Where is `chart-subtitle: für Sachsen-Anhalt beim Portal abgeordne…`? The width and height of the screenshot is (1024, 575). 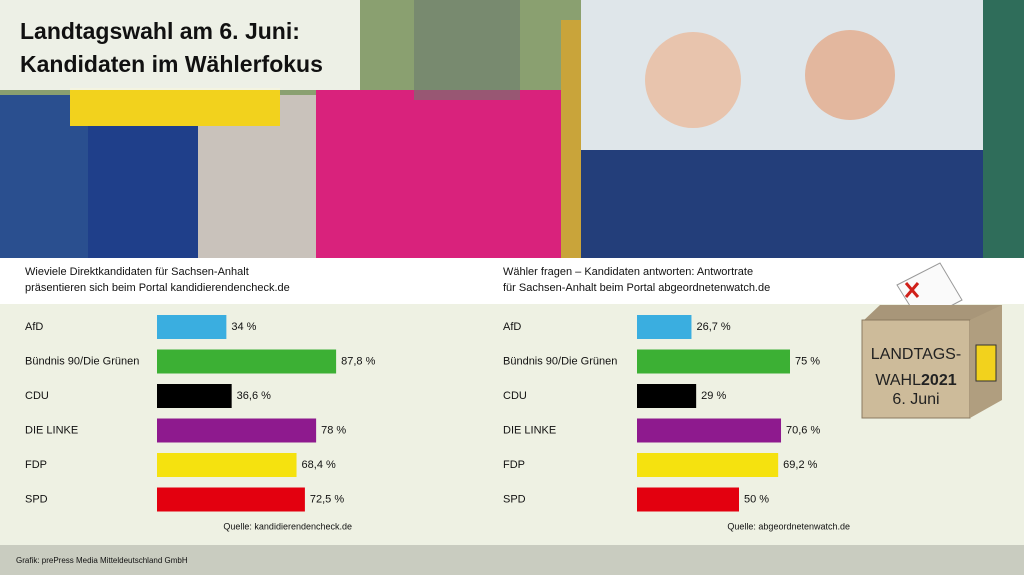
chart-subtitle: für Sachsen-Anhalt beim Portal abgeordne… is located at coordinates (636, 288).